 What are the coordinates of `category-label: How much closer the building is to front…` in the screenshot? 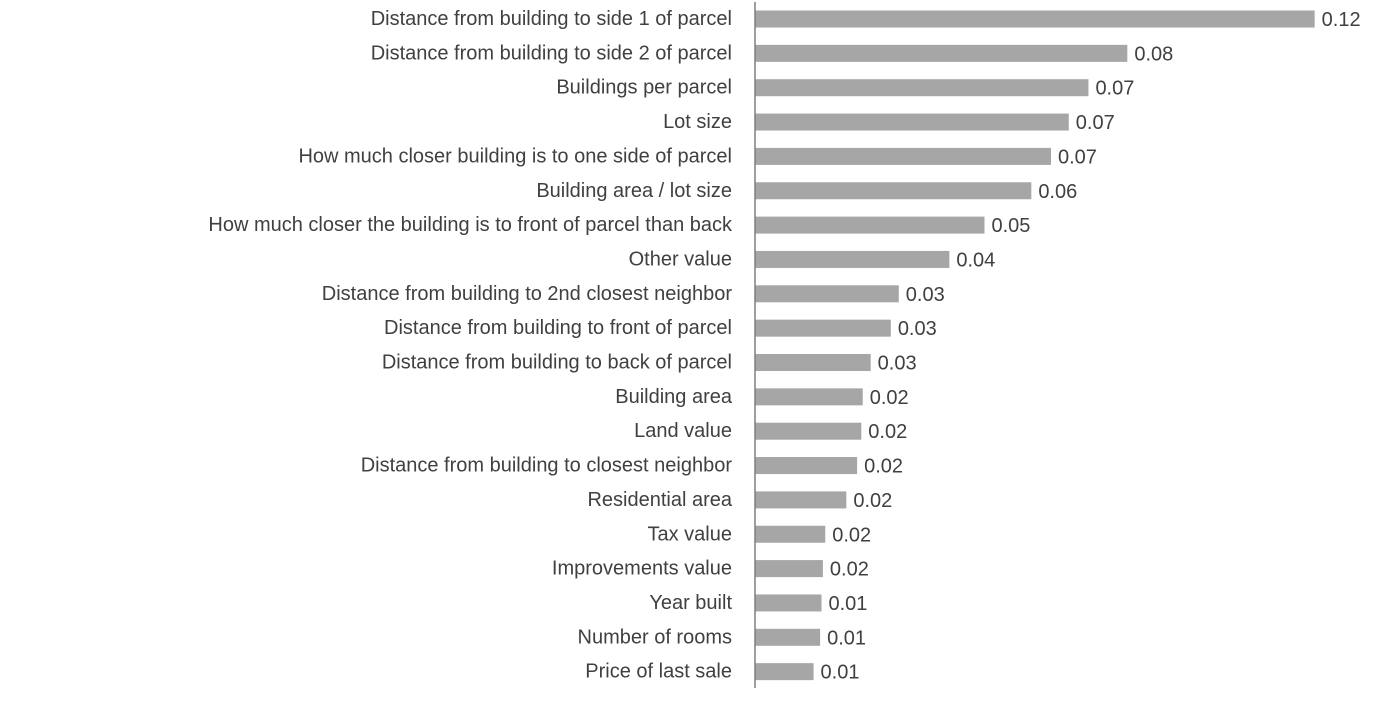 It's located at (470, 225).